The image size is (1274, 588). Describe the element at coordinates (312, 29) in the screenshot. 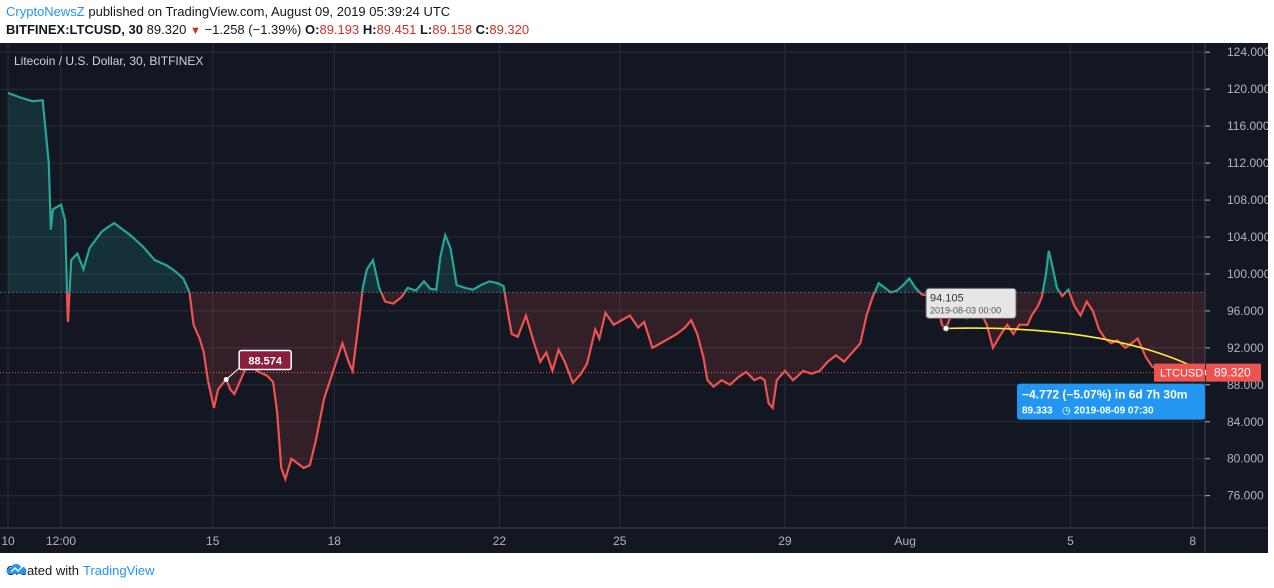

I see `open-label: O:` at that location.